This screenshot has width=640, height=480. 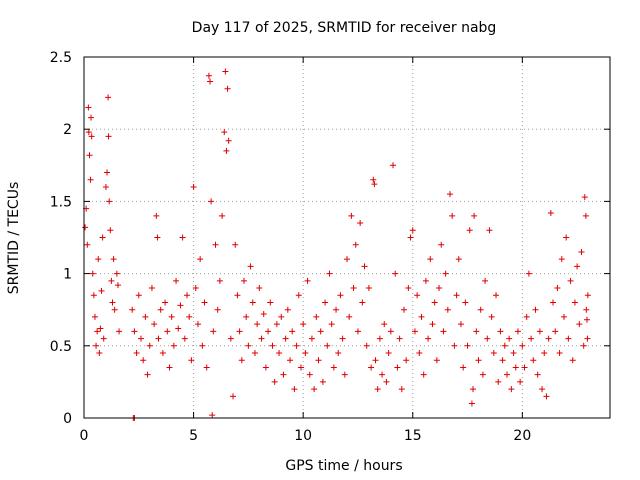 What do you see at coordinates (61, 58) in the screenshot?
I see `y-tick-label: 2.5` at bounding box center [61, 58].